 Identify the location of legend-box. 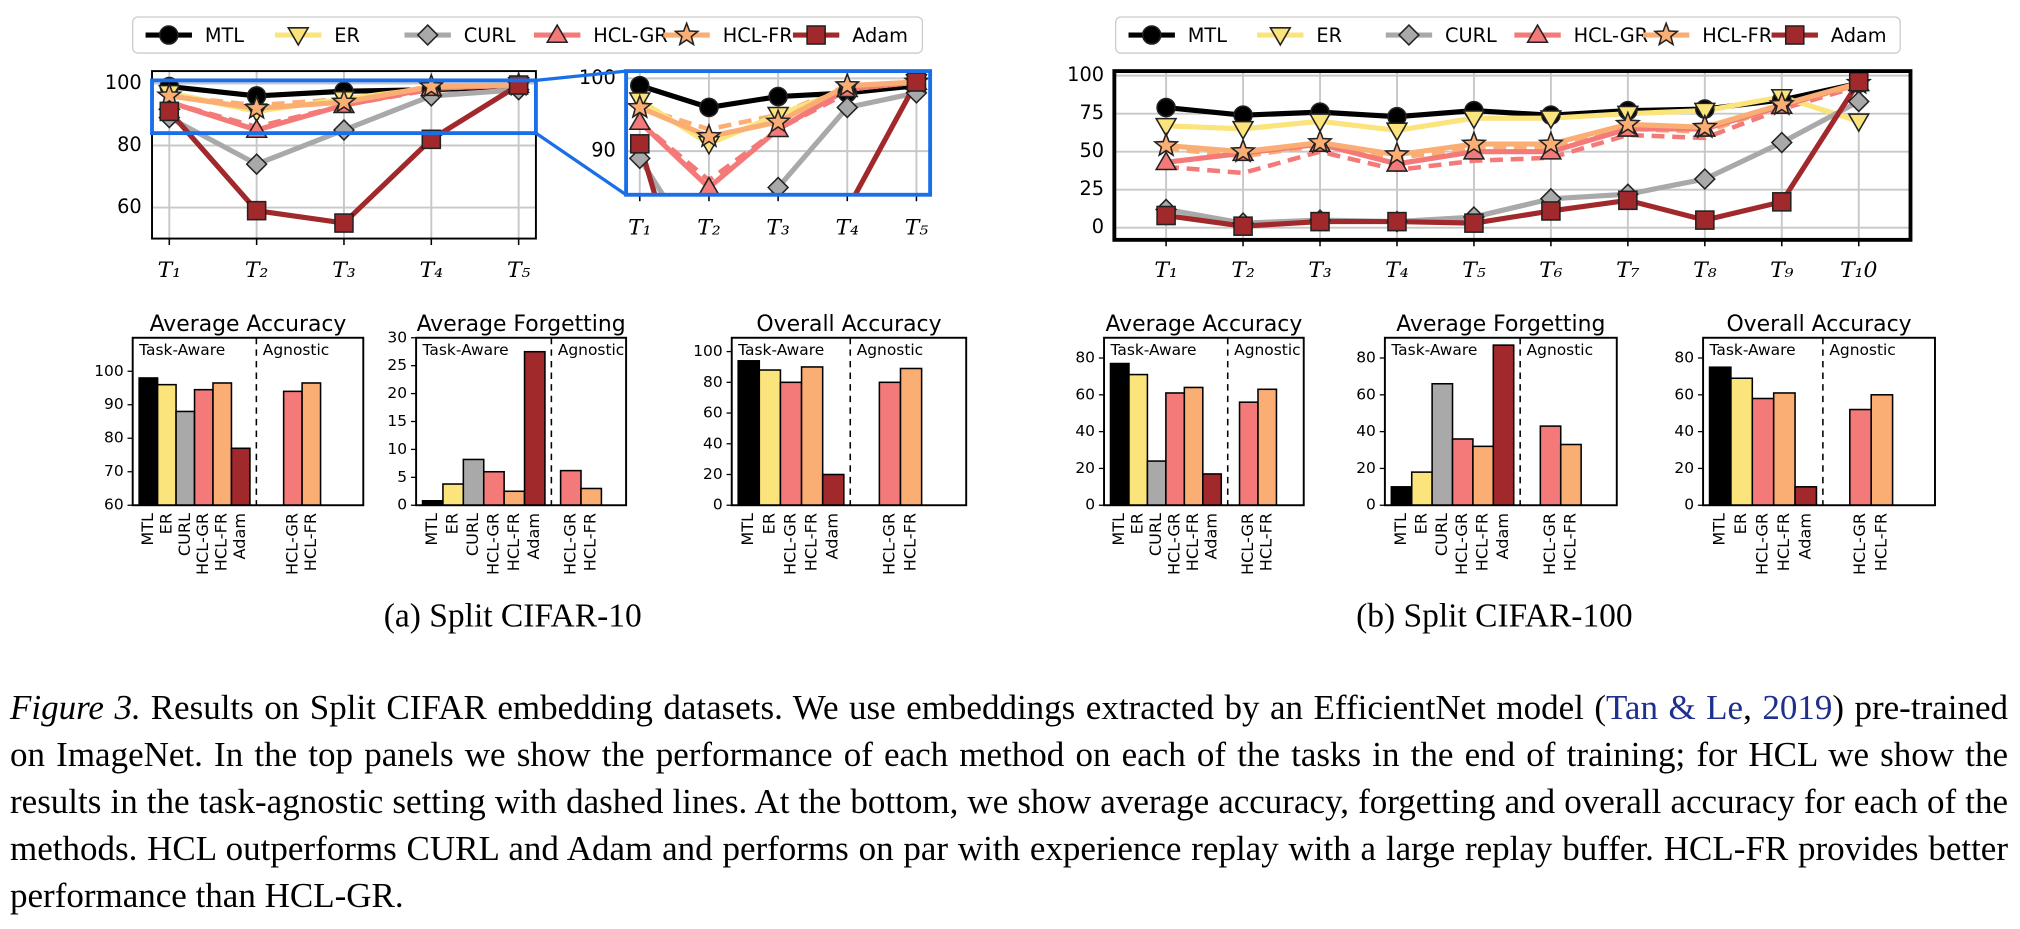
(528, 35).